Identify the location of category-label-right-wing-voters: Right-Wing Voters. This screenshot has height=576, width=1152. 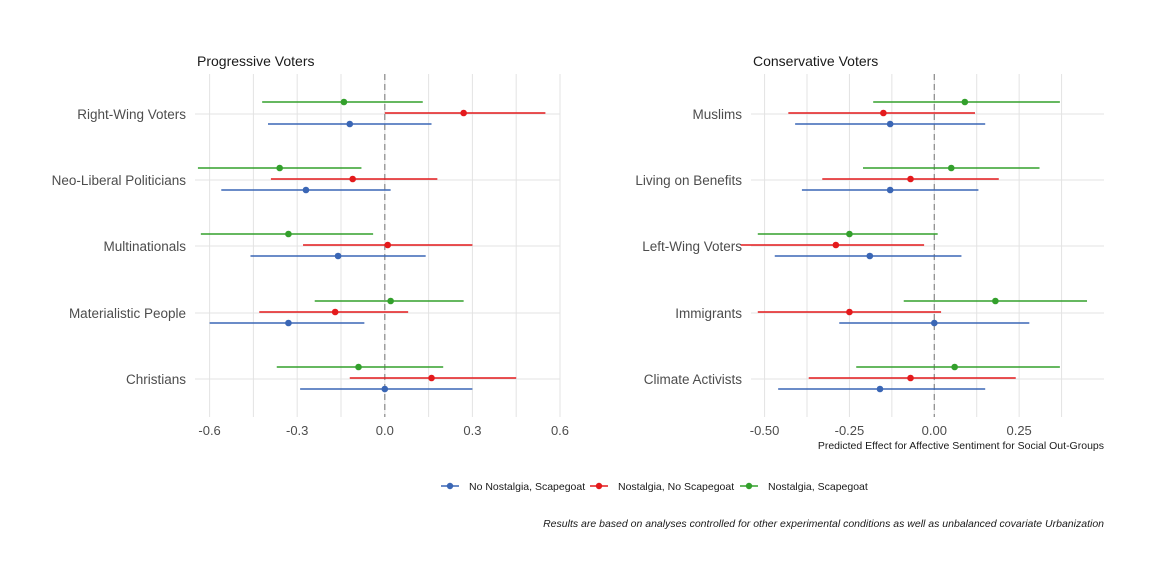
(131, 114).